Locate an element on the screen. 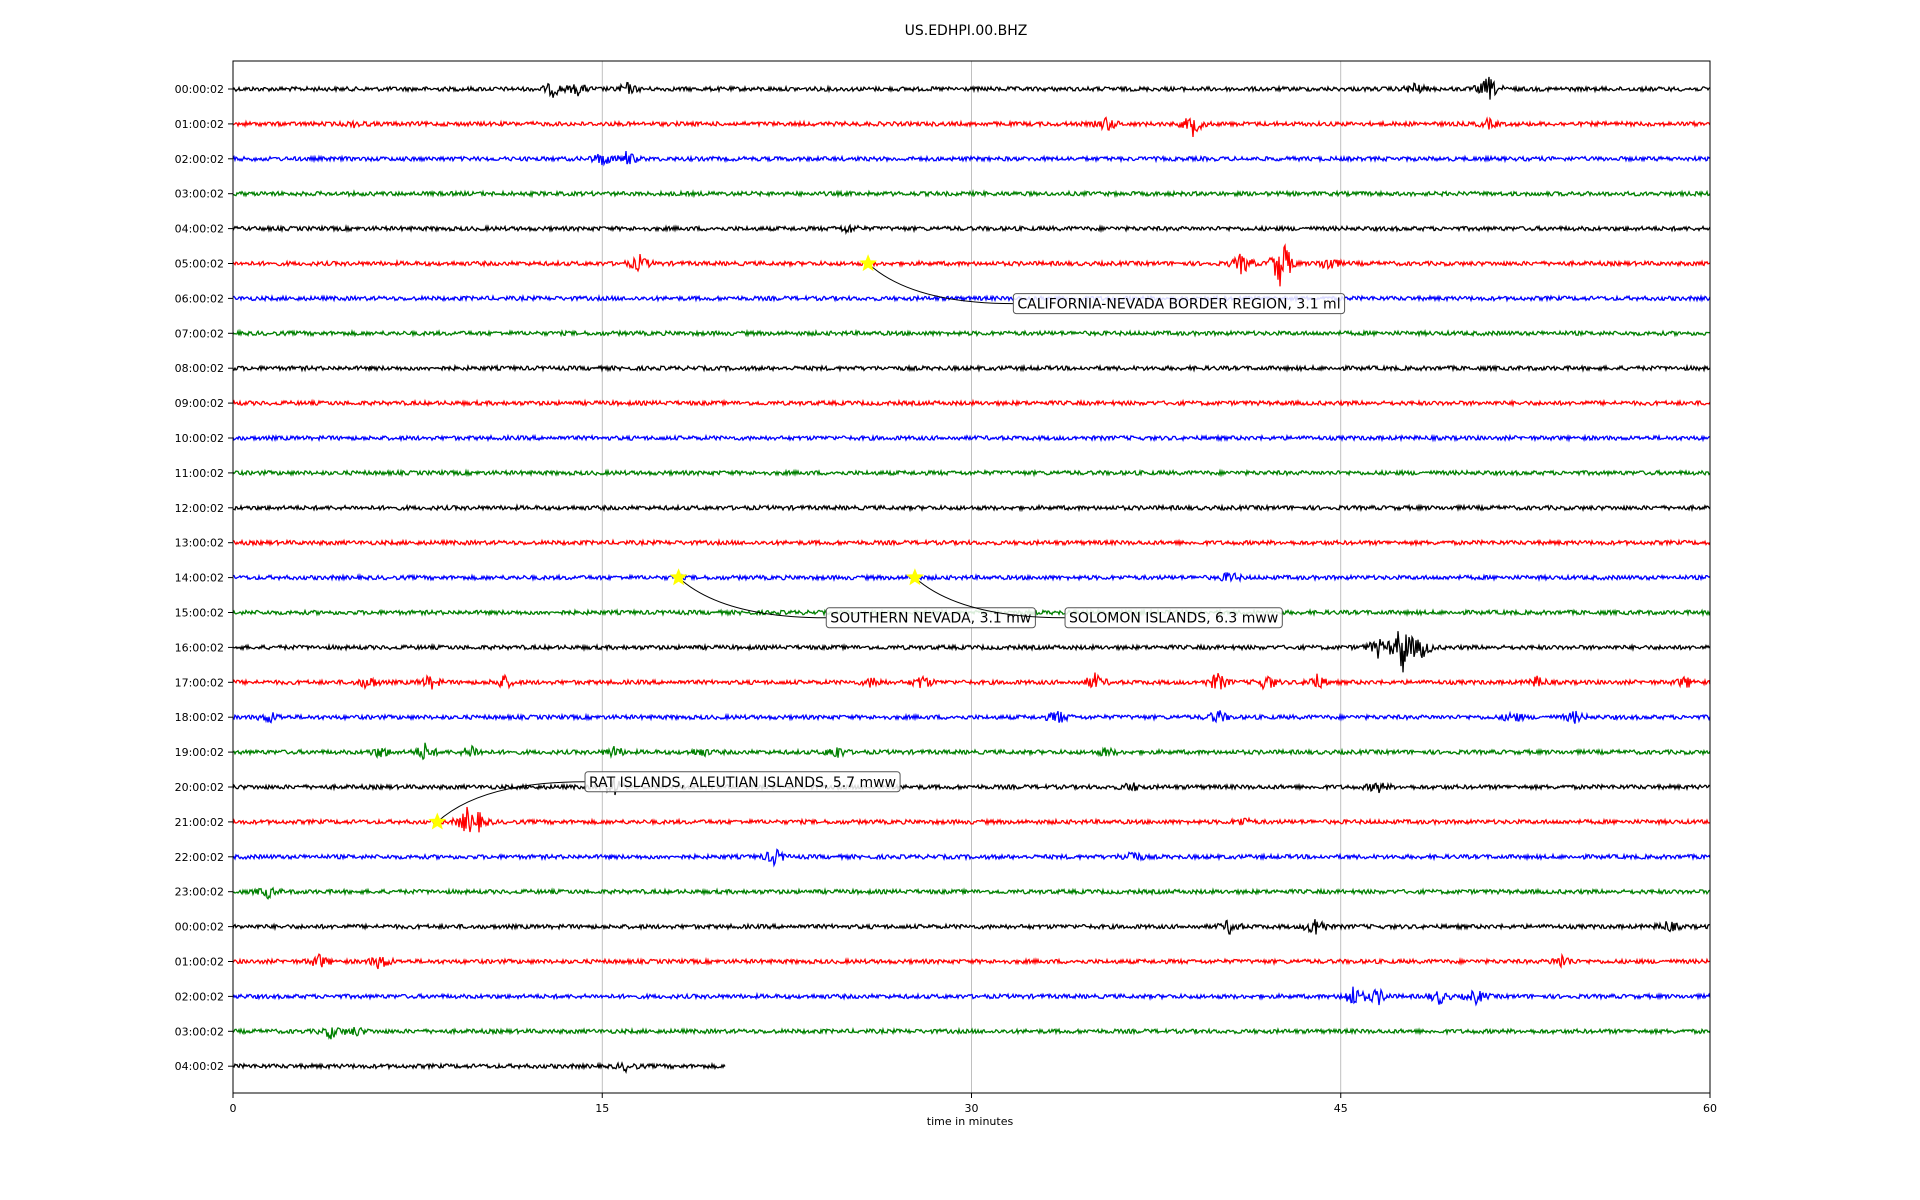 Image resolution: width=1920 pixels, height=1200 pixels. x-tick-label: 60 is located at coordinates (1710, 1108).